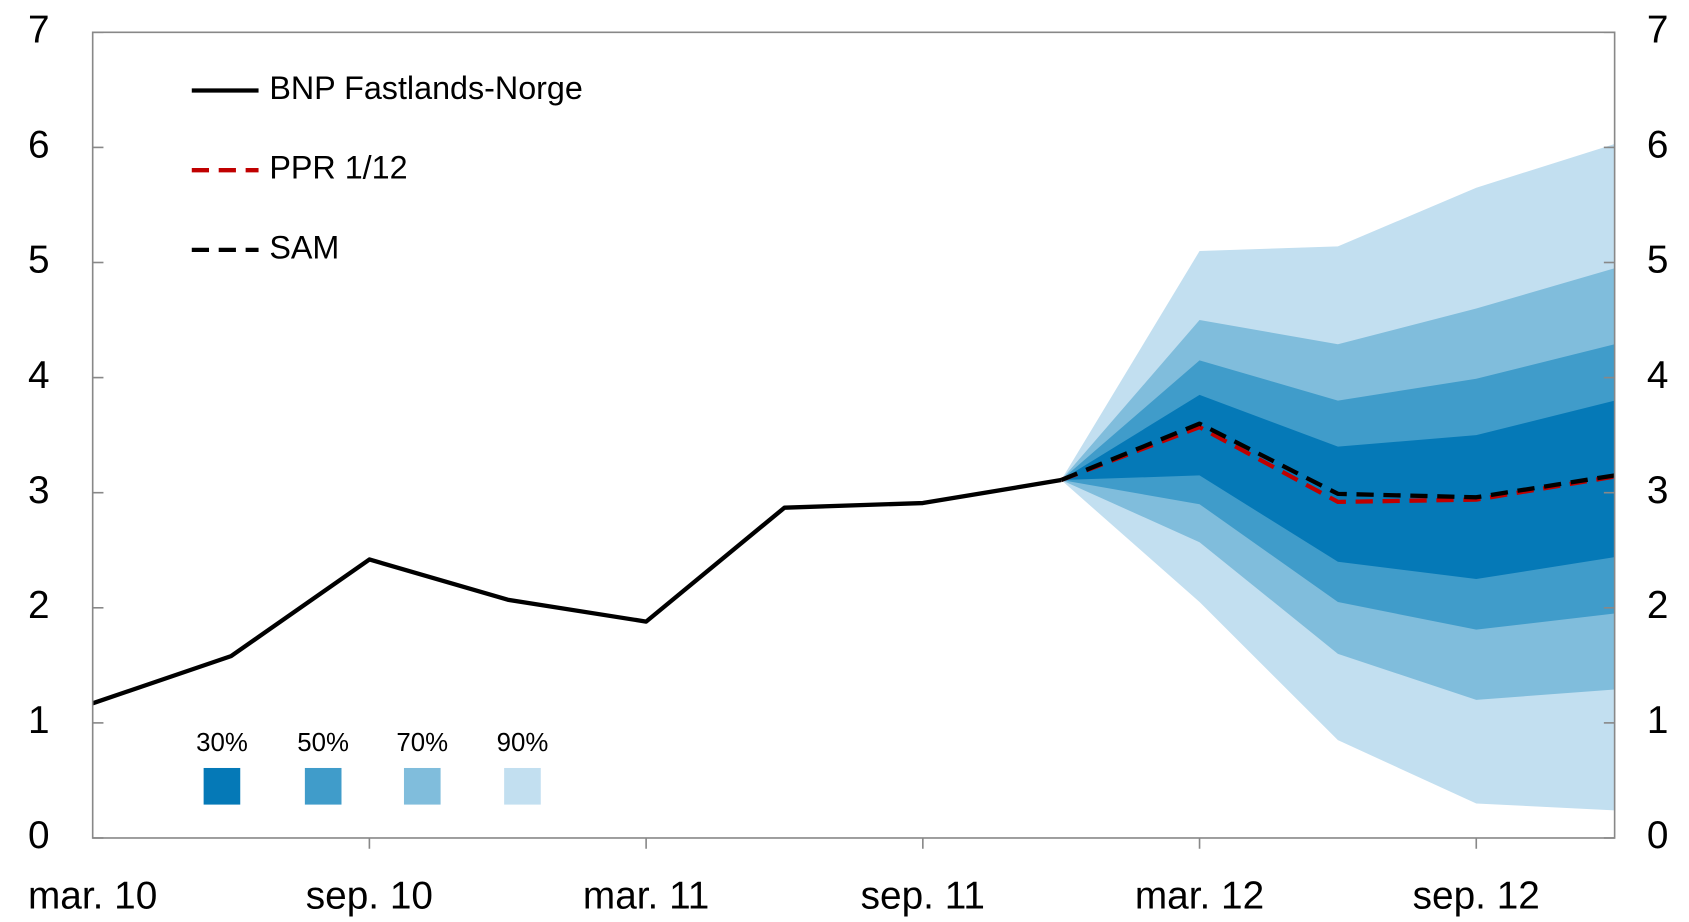  What do you see at coordinates (1658, 720) in the screenshot?
I see `y2-tick-label: 1` at bounding box center [1658, 720].